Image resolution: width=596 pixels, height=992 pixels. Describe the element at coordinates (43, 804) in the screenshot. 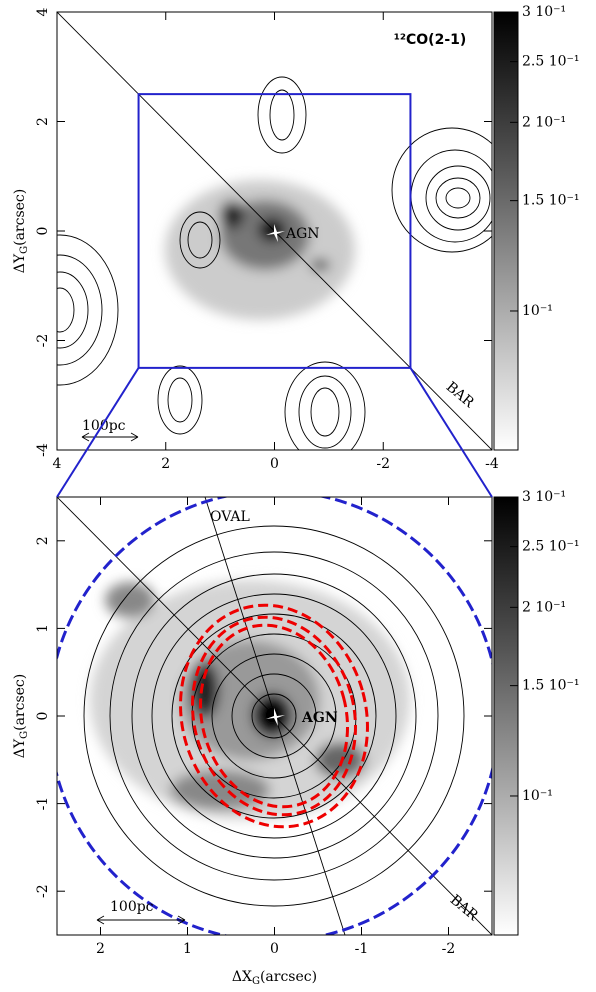

I see `y-tick-label: -1` at that location.